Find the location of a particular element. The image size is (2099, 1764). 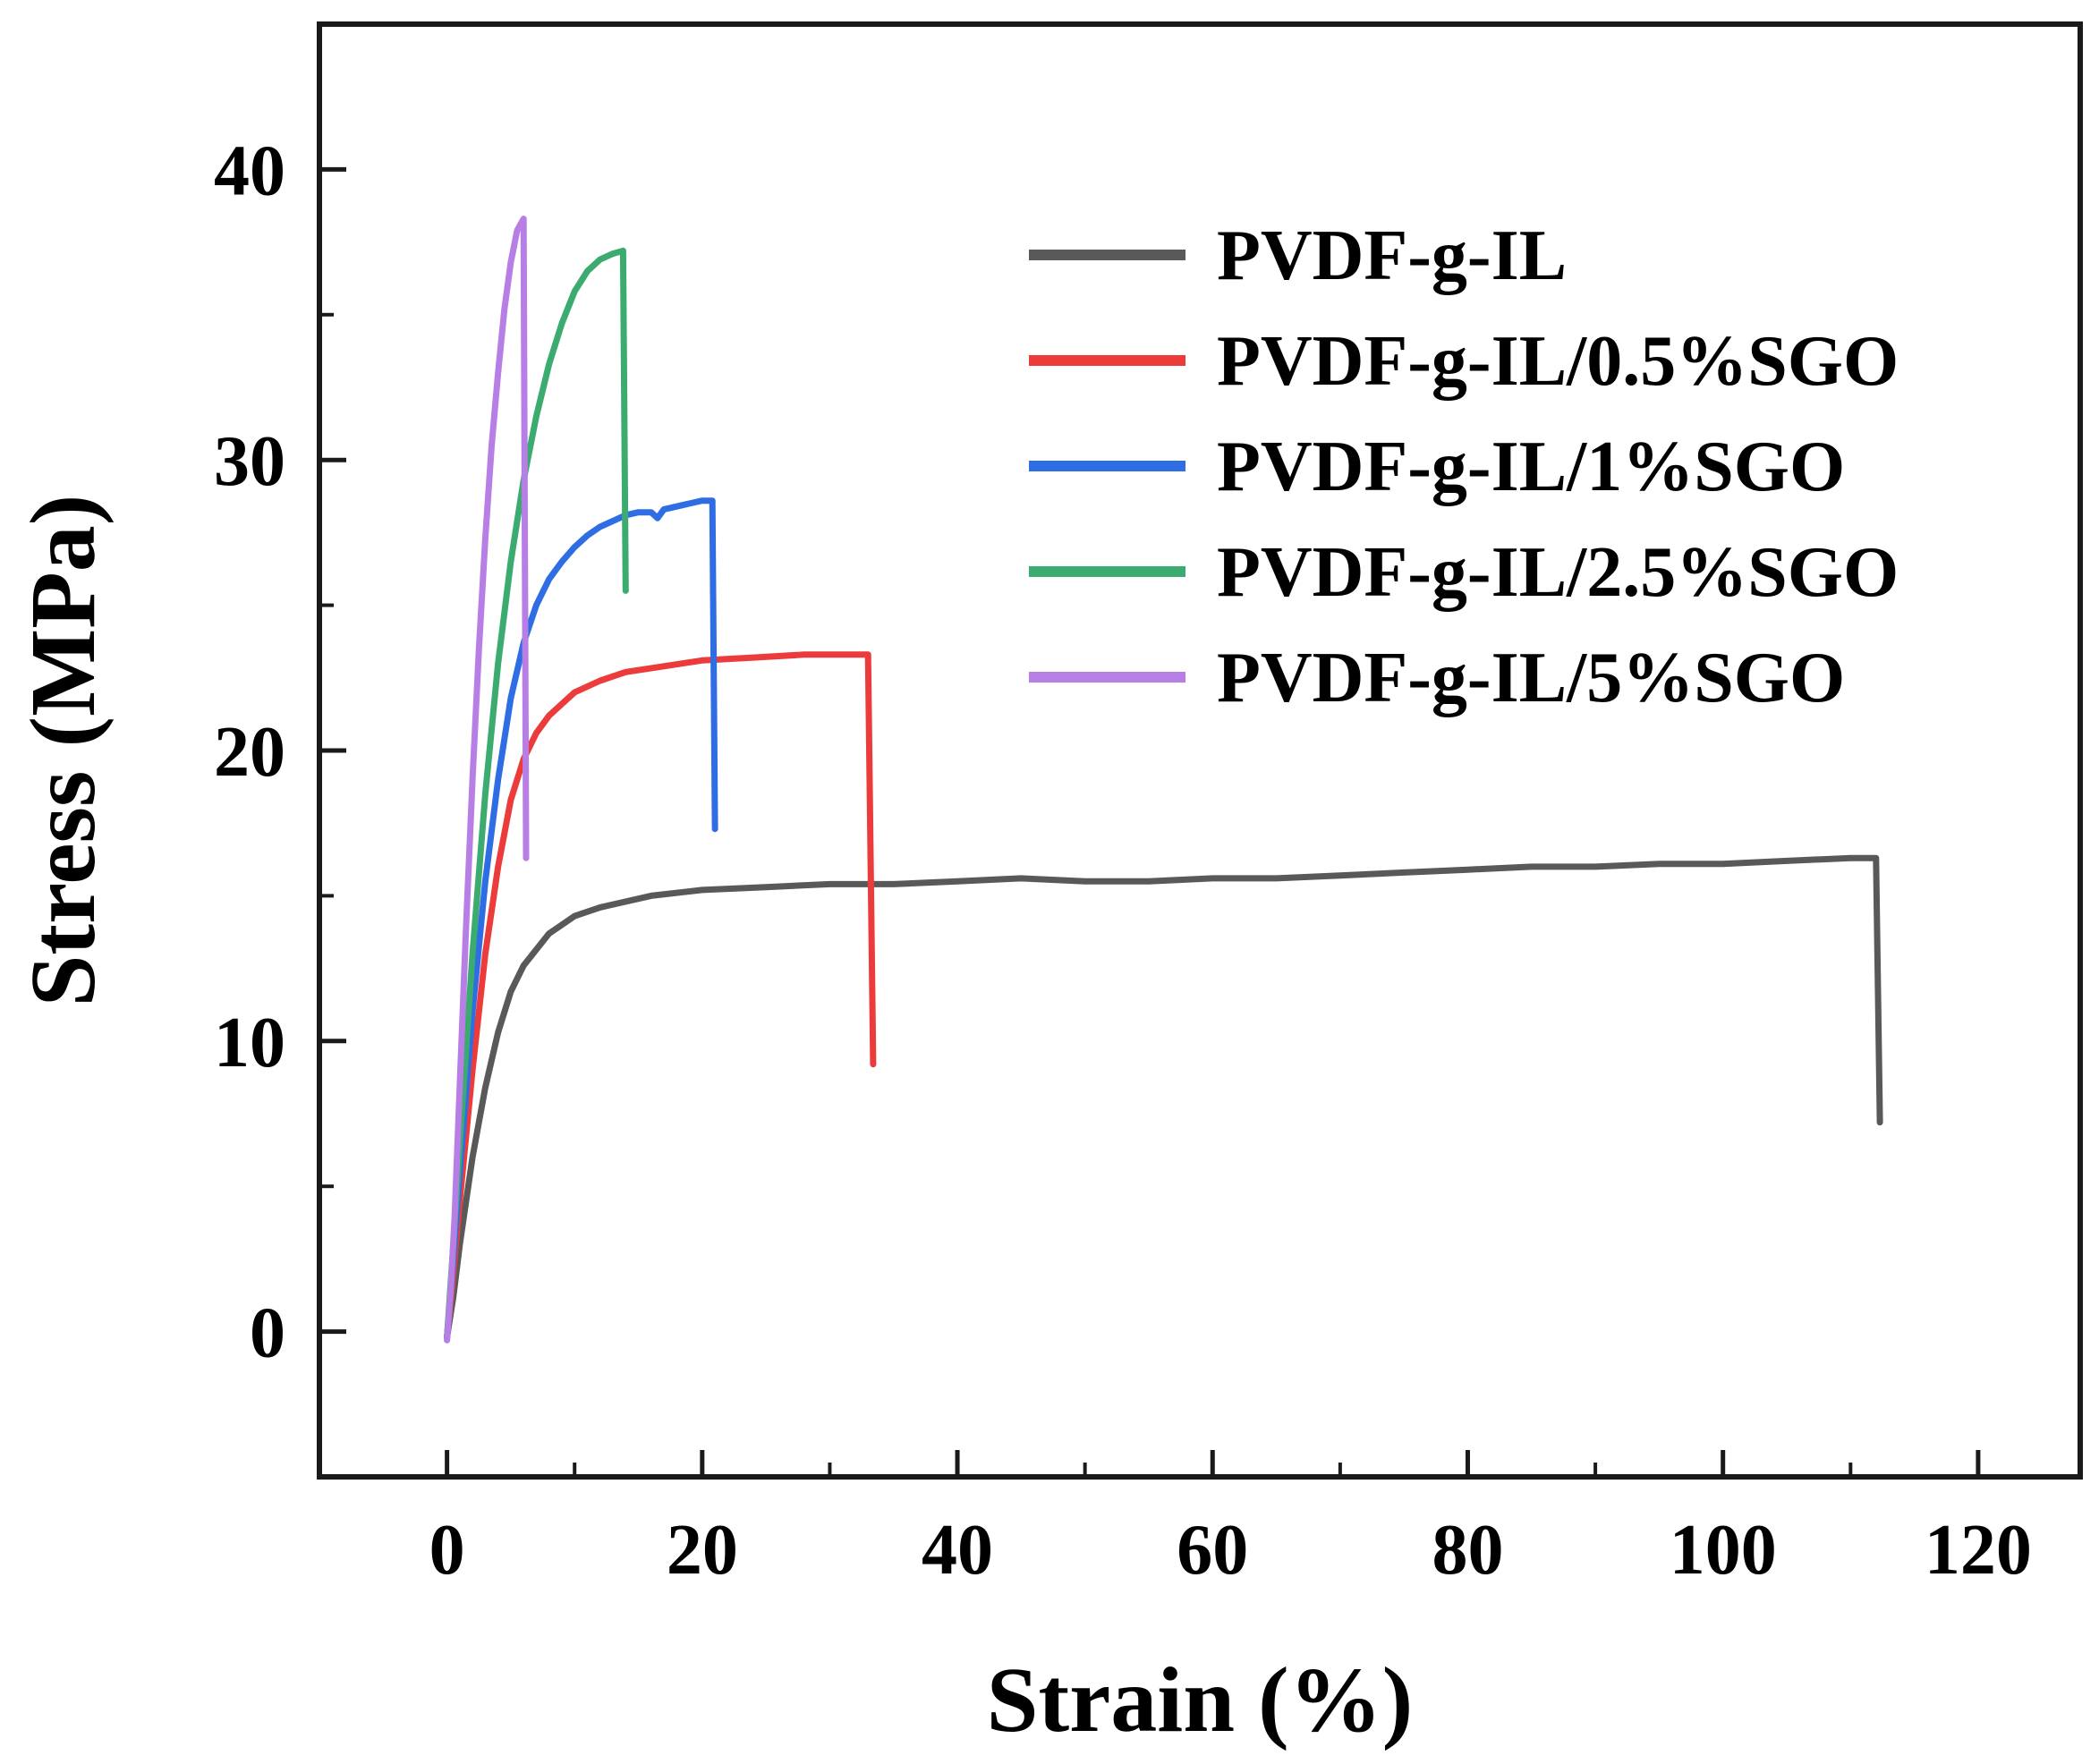

legend-label-1: PVDF-g-IL/0.5%SGO is located at coordinates (1558, 361).